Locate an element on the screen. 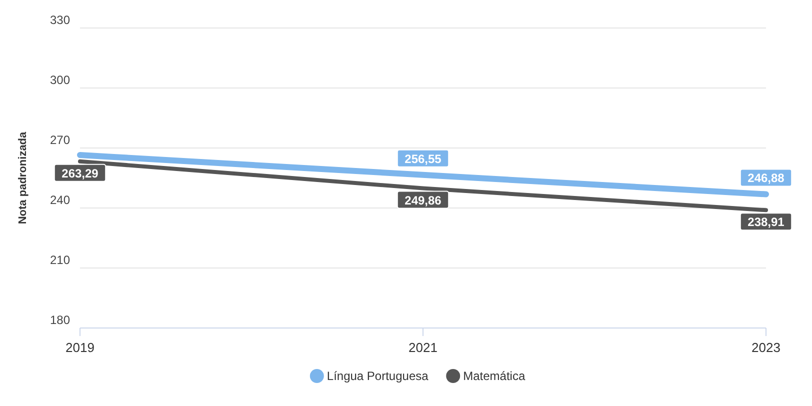 The height and width of the screenshot is (406, 812). x-tick-label: 2023 is located at coordinates (766, 347).